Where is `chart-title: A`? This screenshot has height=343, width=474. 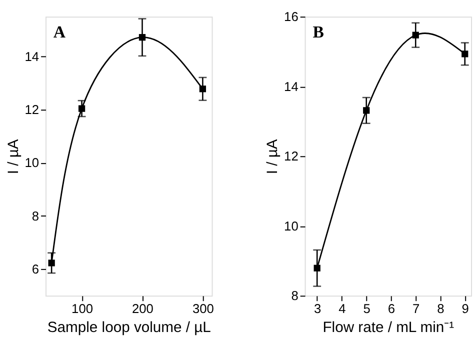 chart-title: A is located at coordinates (59, 32).